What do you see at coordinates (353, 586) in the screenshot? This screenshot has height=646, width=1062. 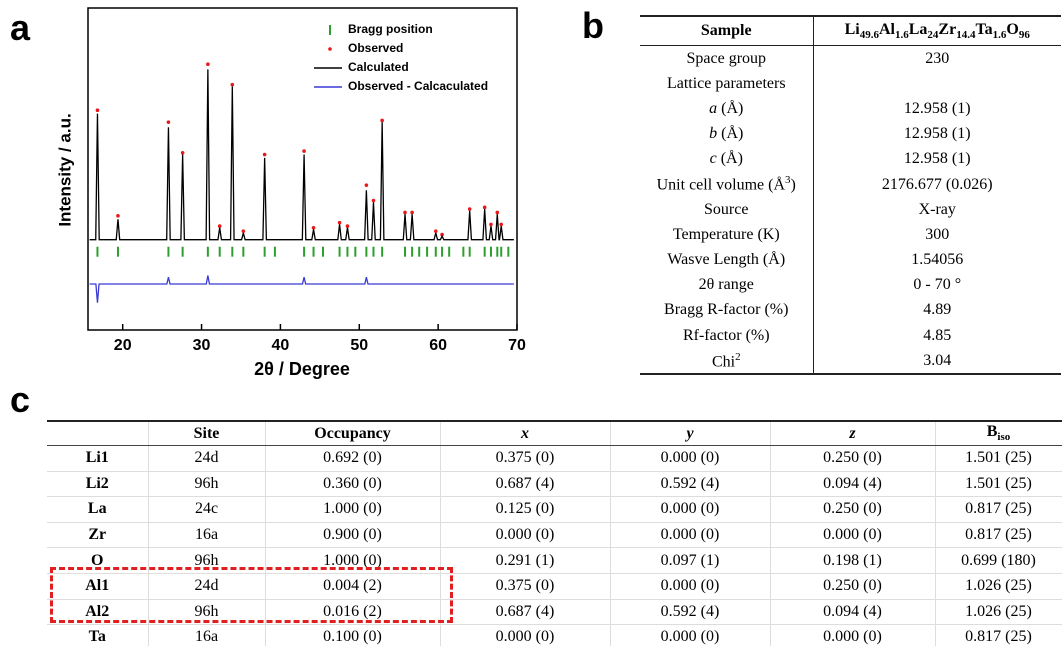 I see `table-cell: 0.004 (2)` at bounding box center [353, 586].